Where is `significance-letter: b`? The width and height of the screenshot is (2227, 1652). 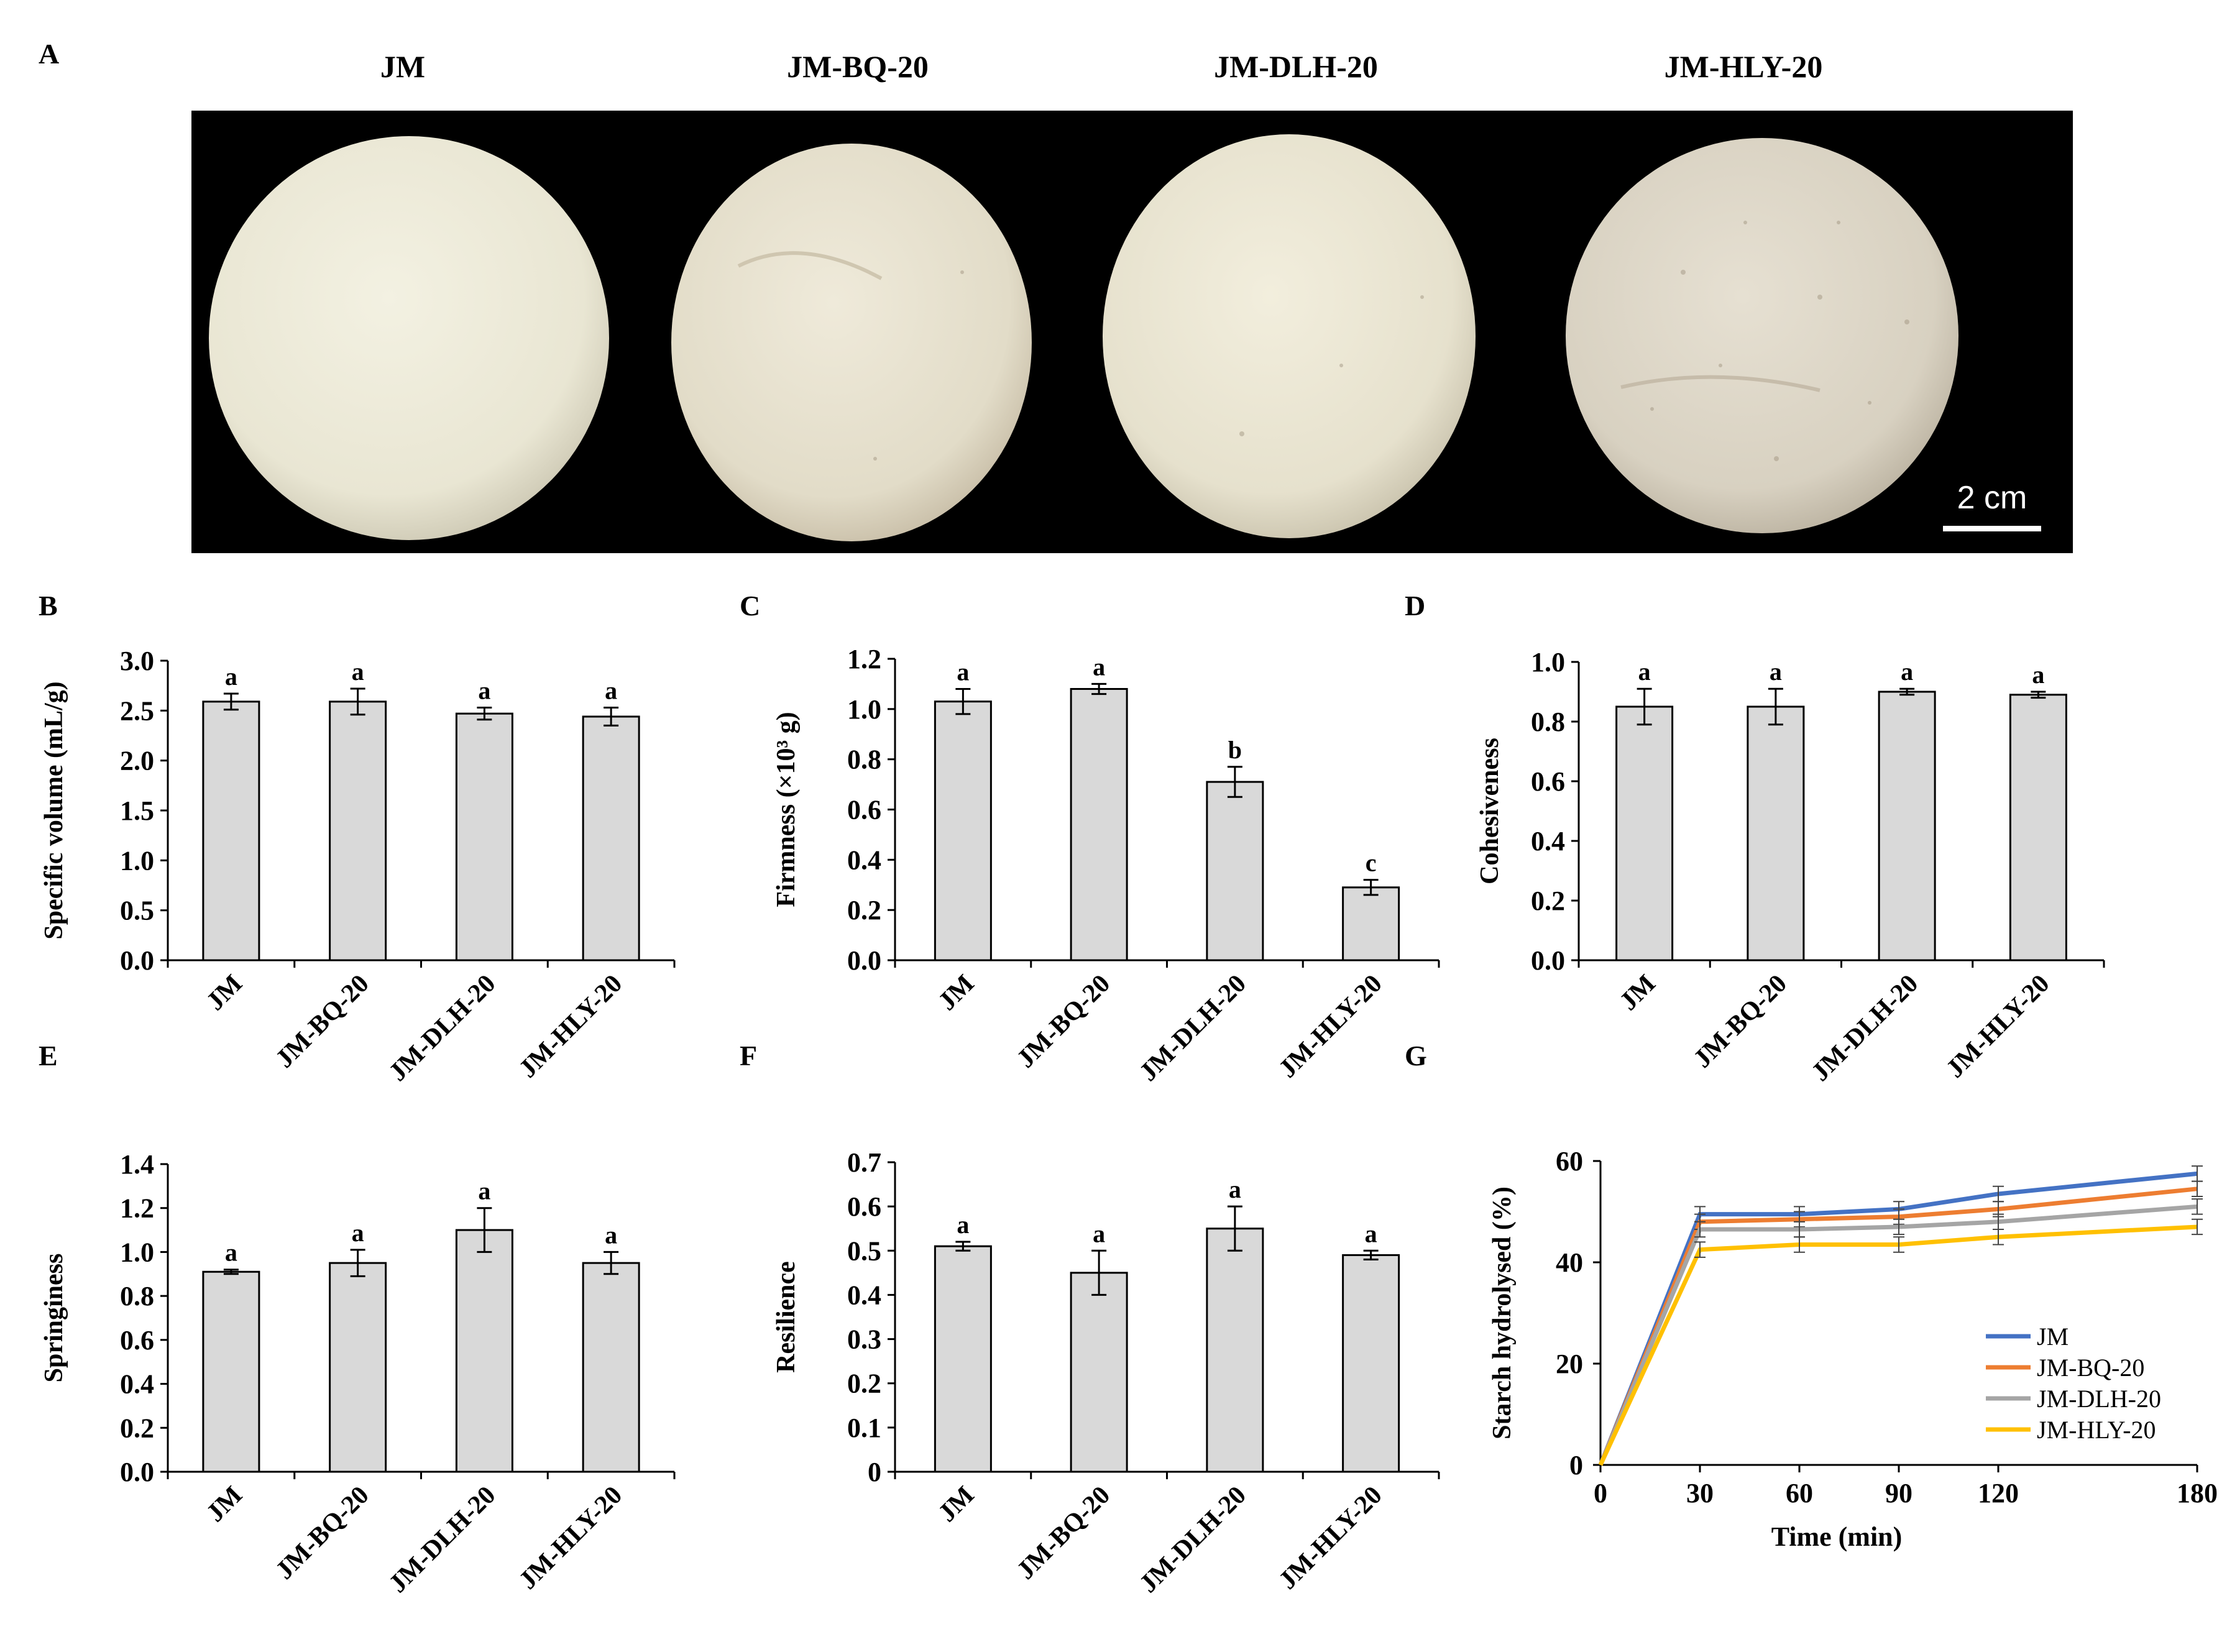
significance-letter: b is located at coordinates (1235, 750).